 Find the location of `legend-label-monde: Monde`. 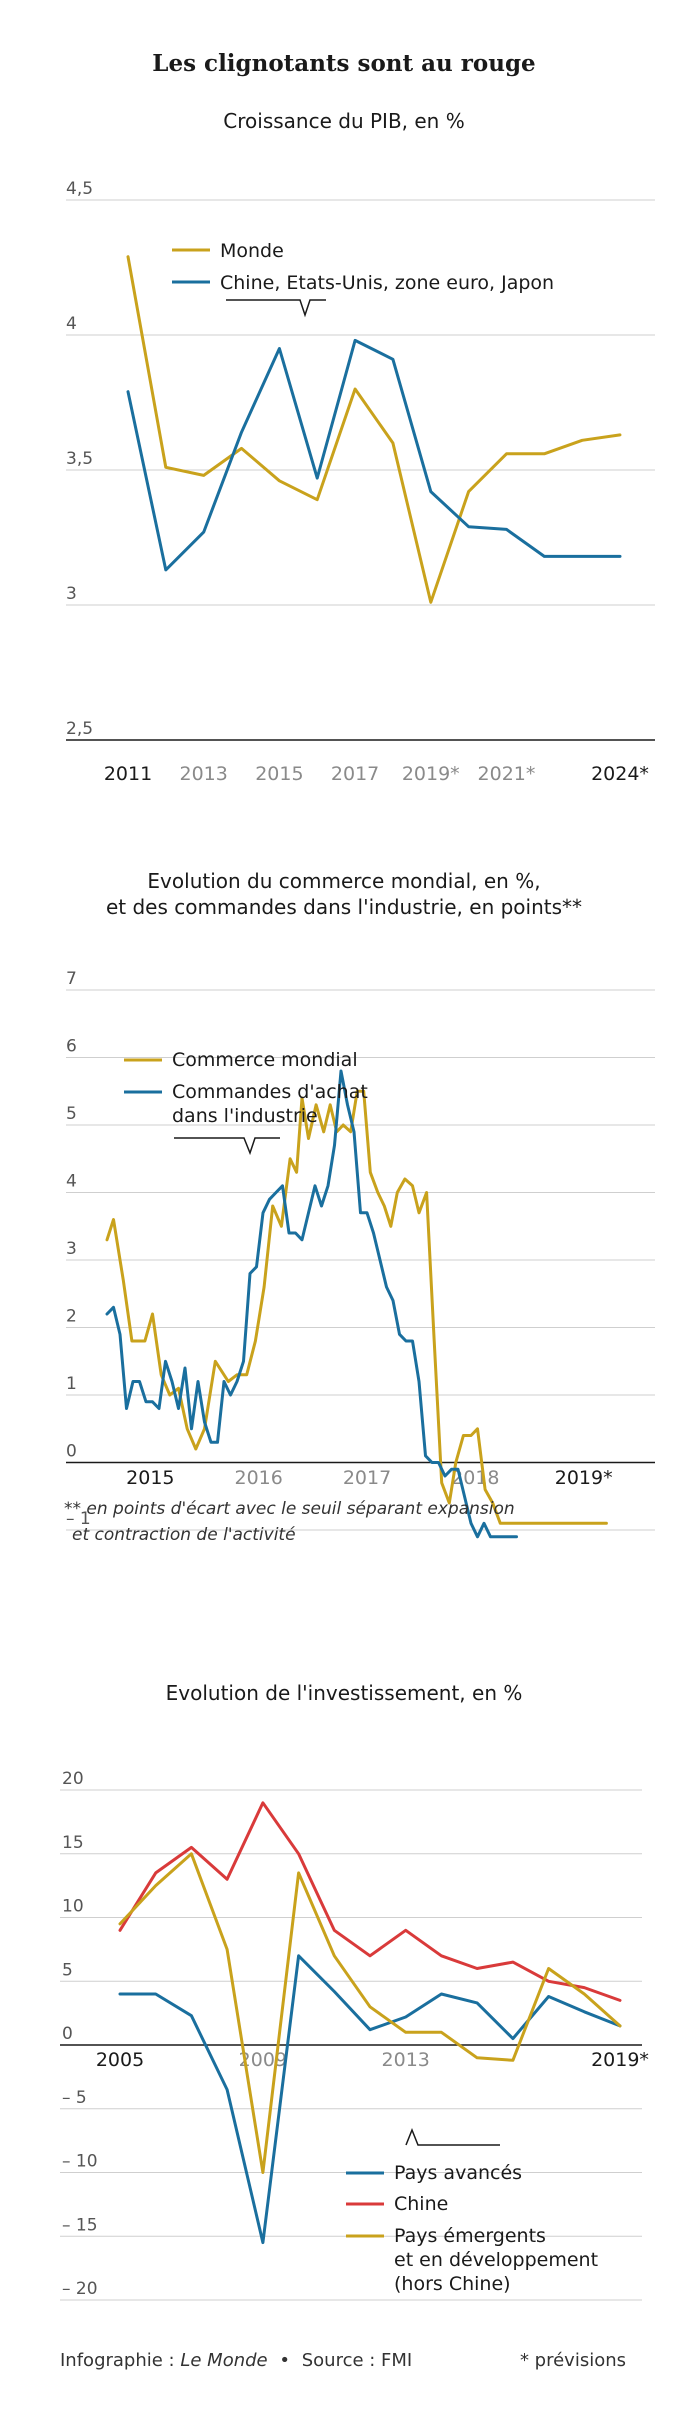

legend-label-monde: Monde is located at coordinates (252, 251).